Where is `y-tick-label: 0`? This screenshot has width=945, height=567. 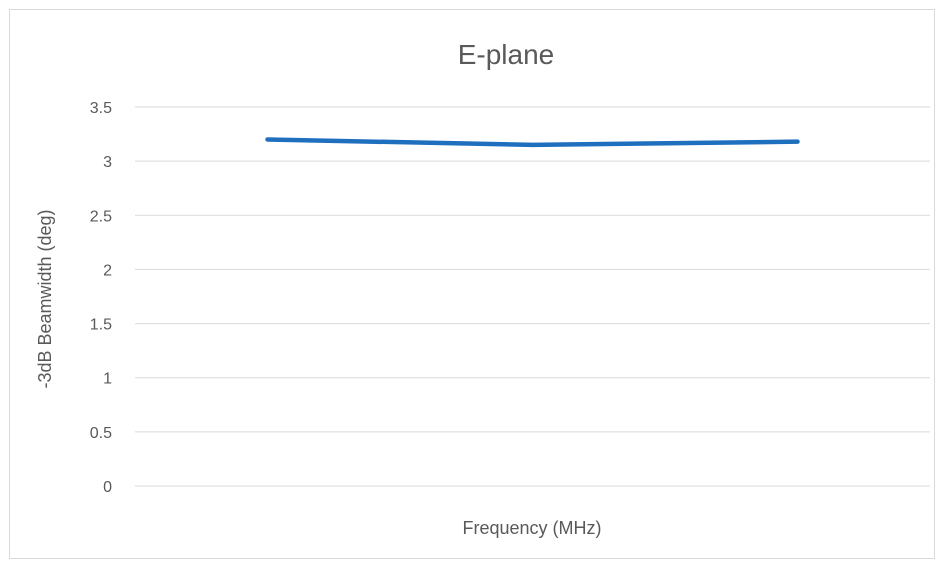
y-tick-label: 0 is located at coordinates (107, 487).